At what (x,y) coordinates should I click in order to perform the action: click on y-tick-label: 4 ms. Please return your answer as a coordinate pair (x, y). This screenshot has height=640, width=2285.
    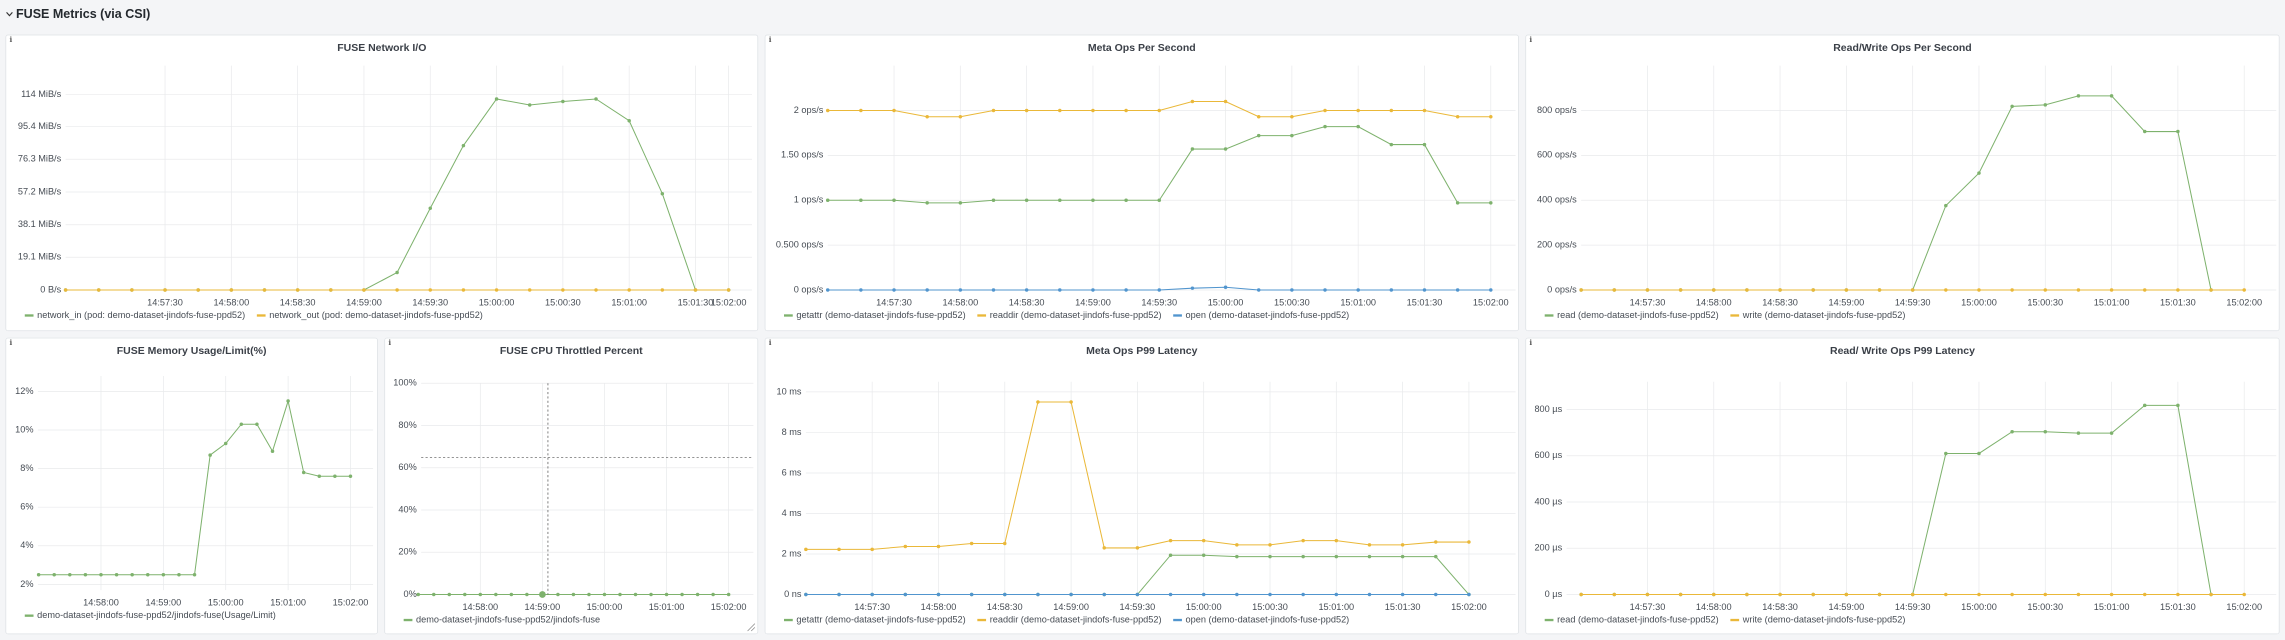
    Looking at the image, I should click on (792, 513).